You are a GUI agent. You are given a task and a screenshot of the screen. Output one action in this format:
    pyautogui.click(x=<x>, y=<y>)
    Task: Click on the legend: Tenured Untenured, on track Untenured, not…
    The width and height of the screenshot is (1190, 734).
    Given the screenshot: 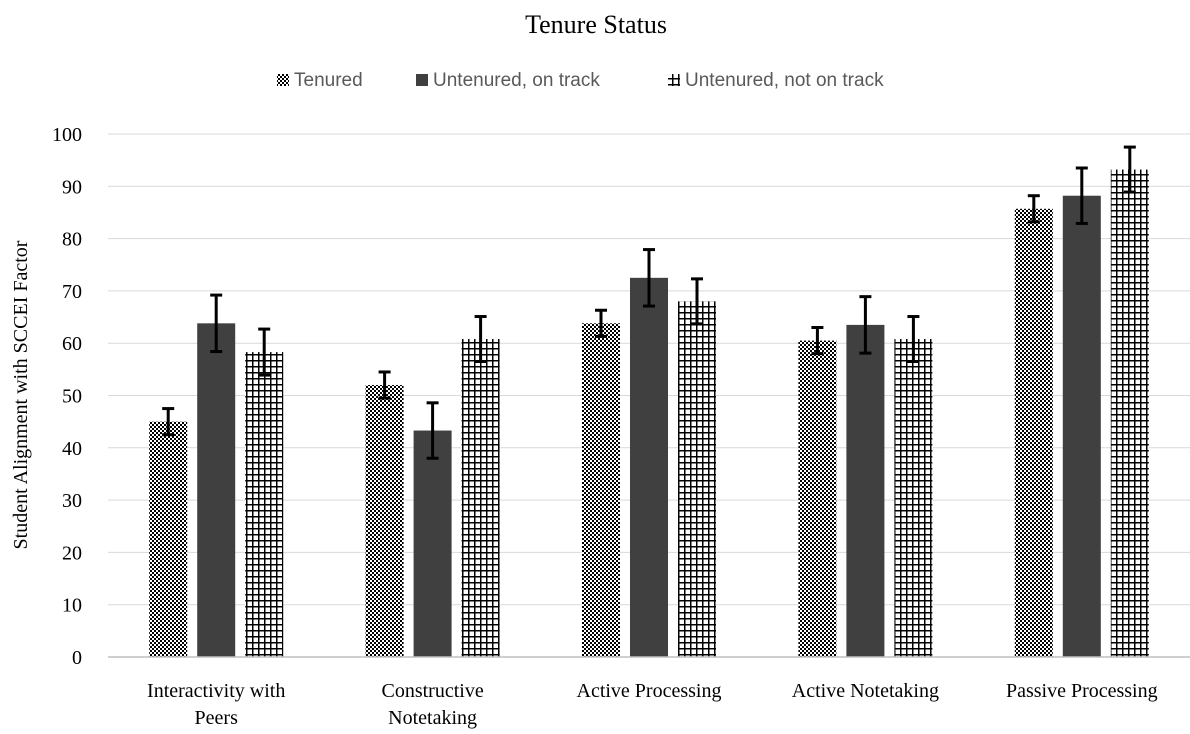 What is the action you would take?
    pyautogui.click(x=580, y=80)
    